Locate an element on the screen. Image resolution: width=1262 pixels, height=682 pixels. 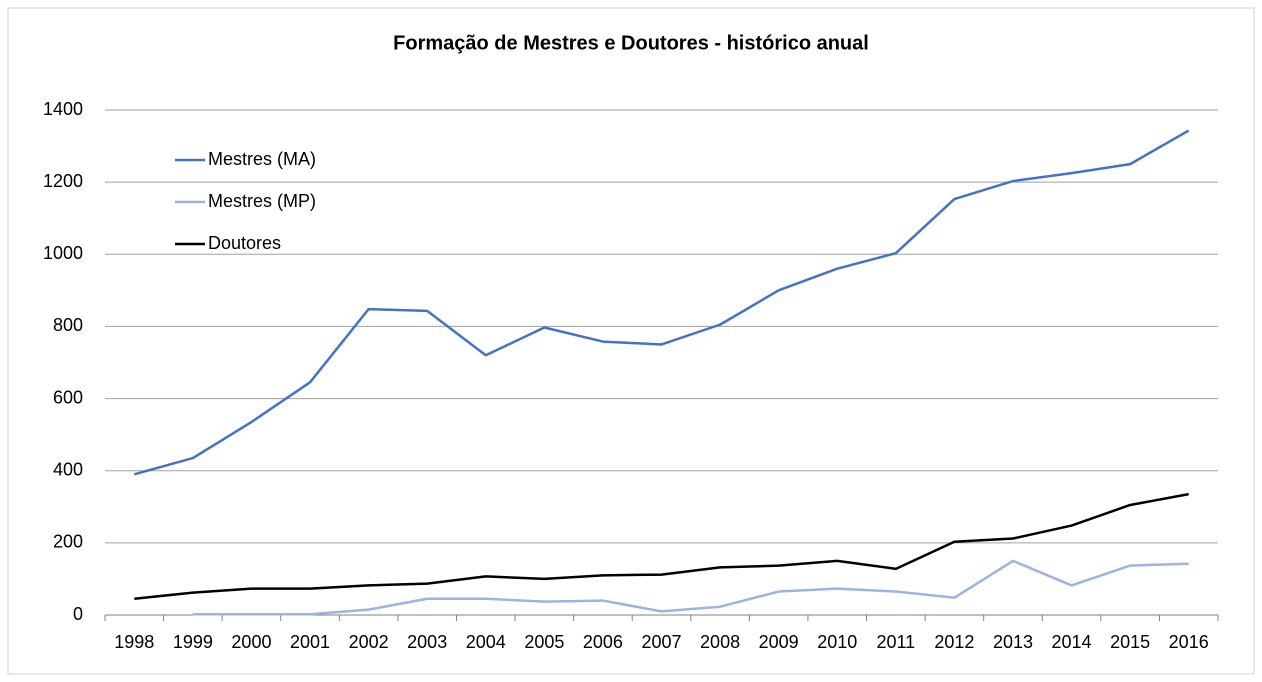
legend-label: Mestres (MA) is located at coordinates (262, 159).